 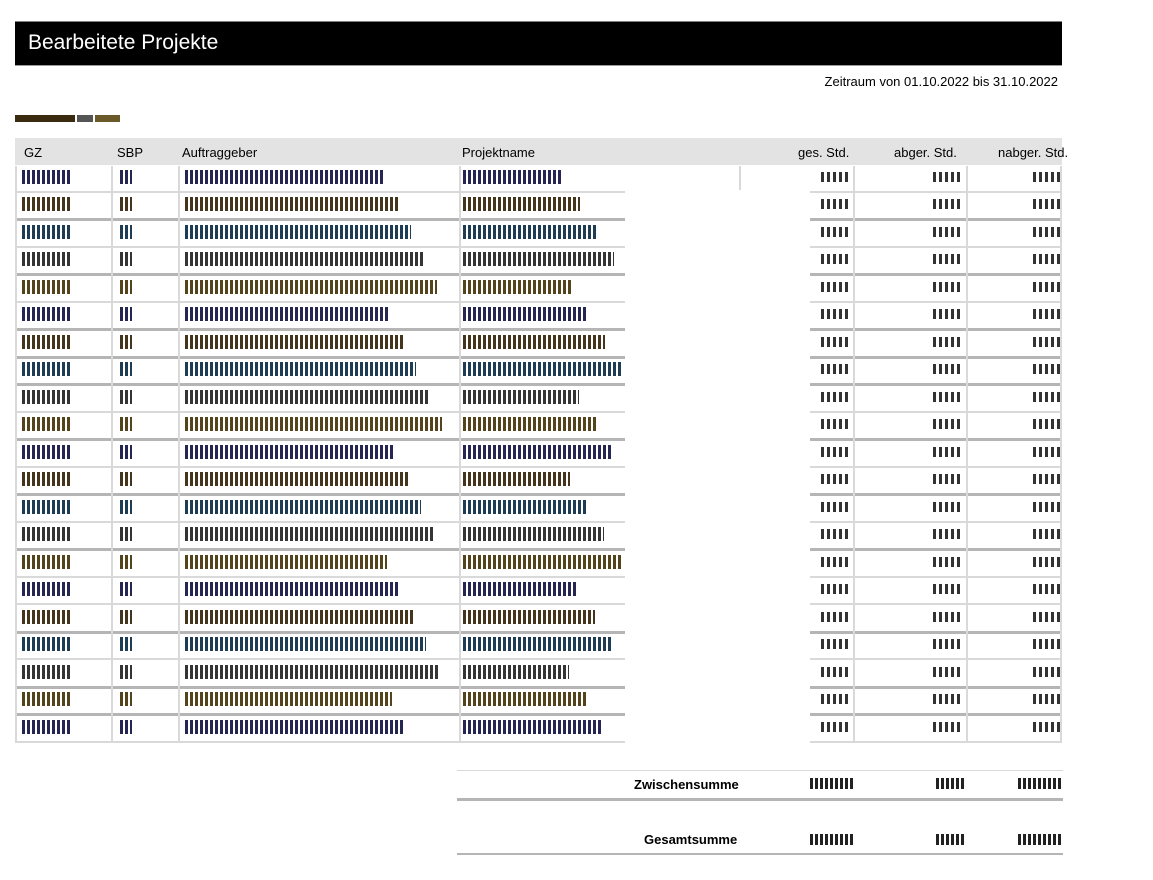 What do you see at coordinates (220, 152) in the screenshot?
I see `col-auftraggeber: Auftraggeber` at bounding box center [220, 152].